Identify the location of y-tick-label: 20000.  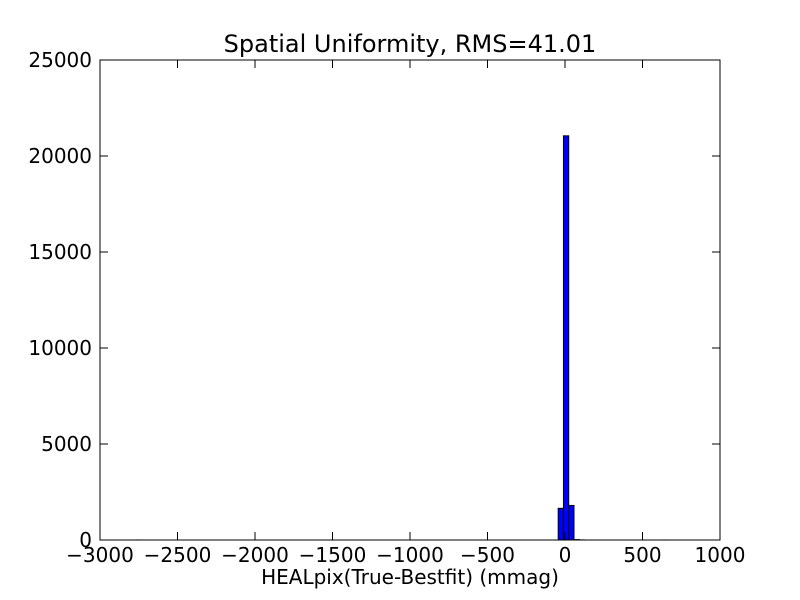
(60, 156).